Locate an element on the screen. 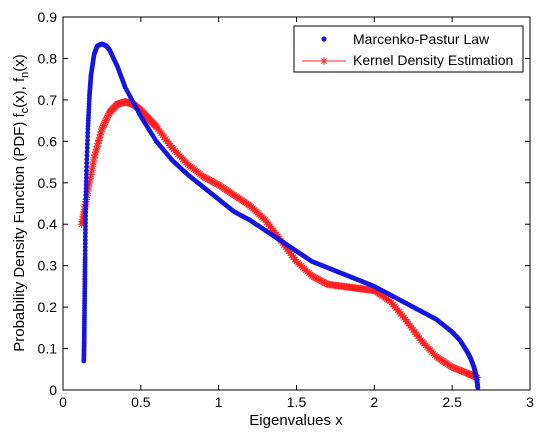 The height and width of the screenshot is (438, 550). x-axis-label: Eigenvalues x is located at coordinates (296, 420).